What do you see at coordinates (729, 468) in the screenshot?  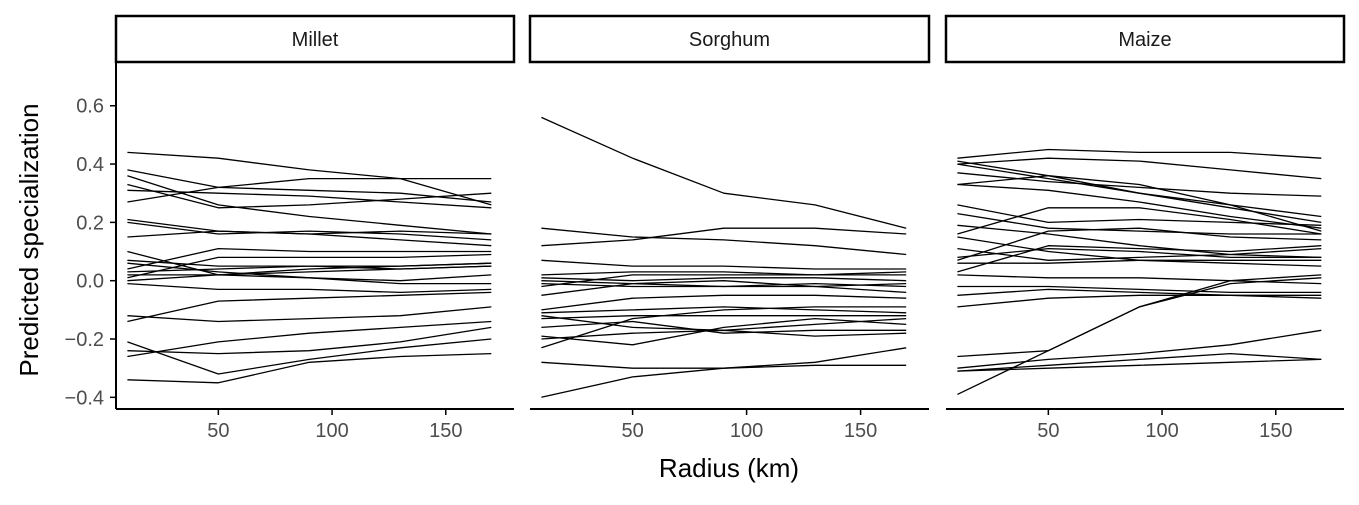 I see `x-axis-title: Radius (km)` at bounding box center [729, 468].